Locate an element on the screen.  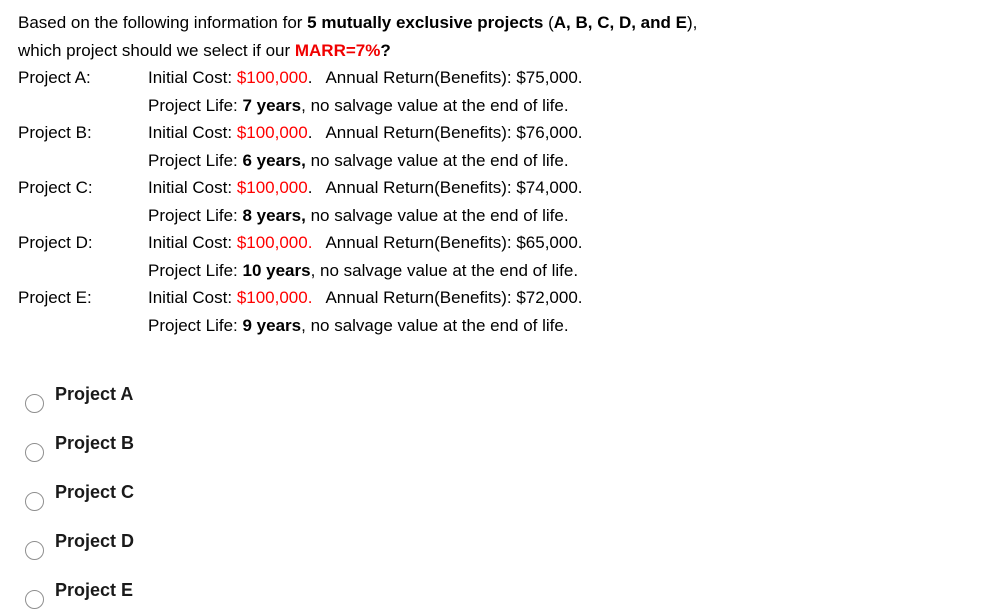
option-project-a: Project A is located at coordinates (509, 407).